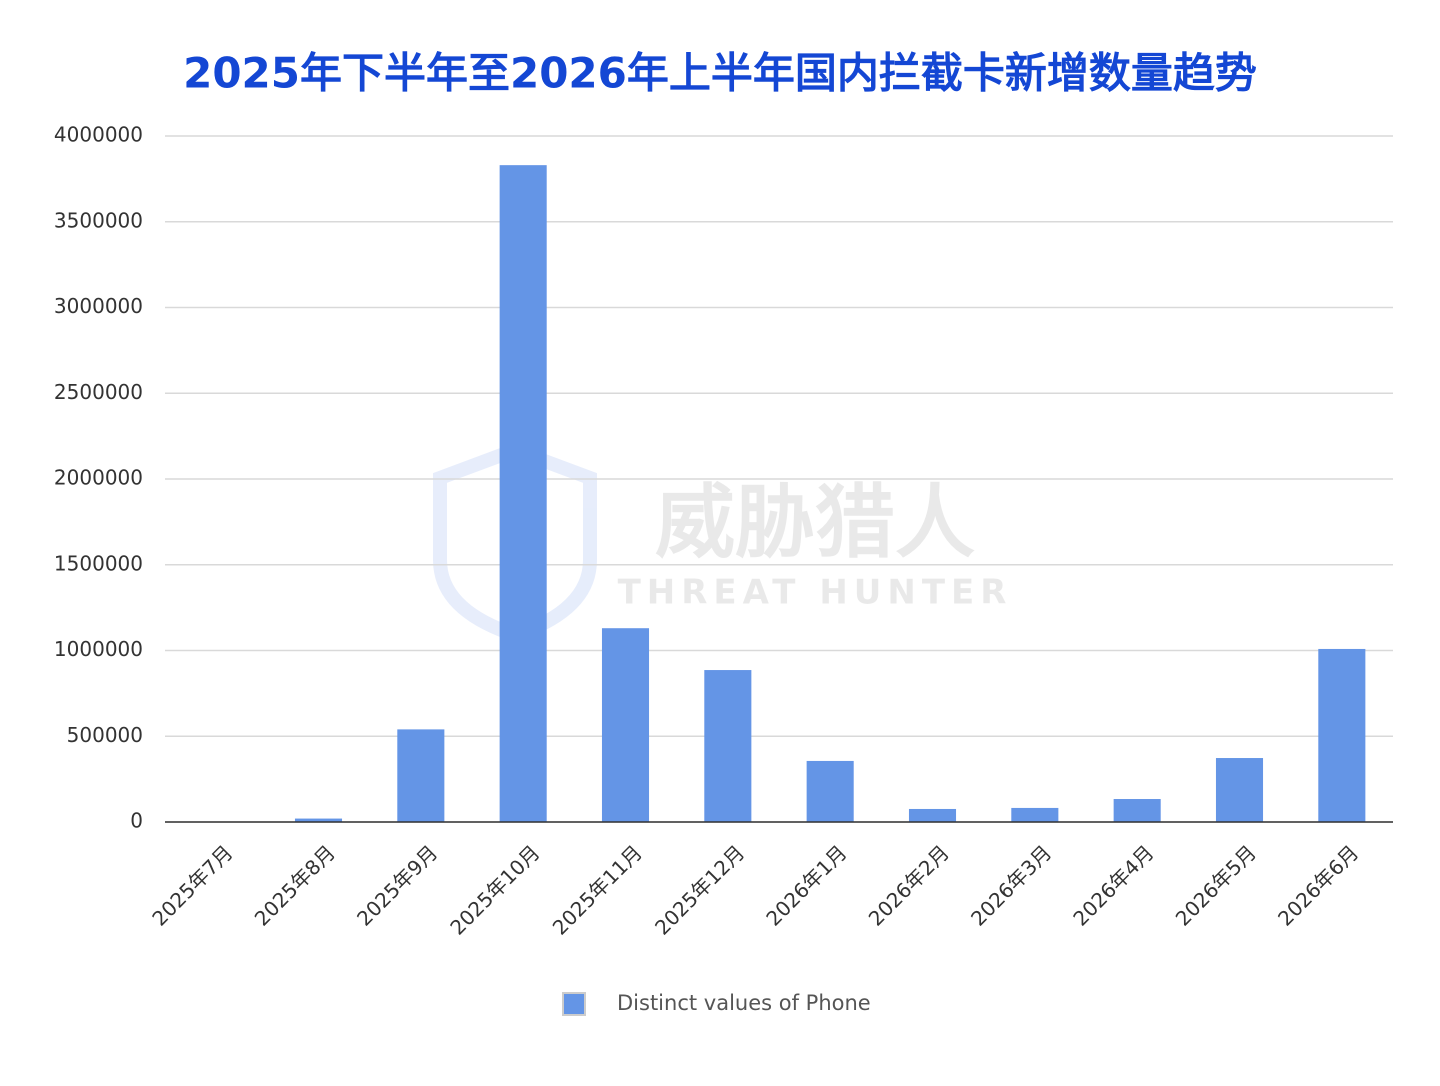  Describe the element at coordinates (98, 563) in the screenshot. I see `y-tick-label: 1500000` at that location.